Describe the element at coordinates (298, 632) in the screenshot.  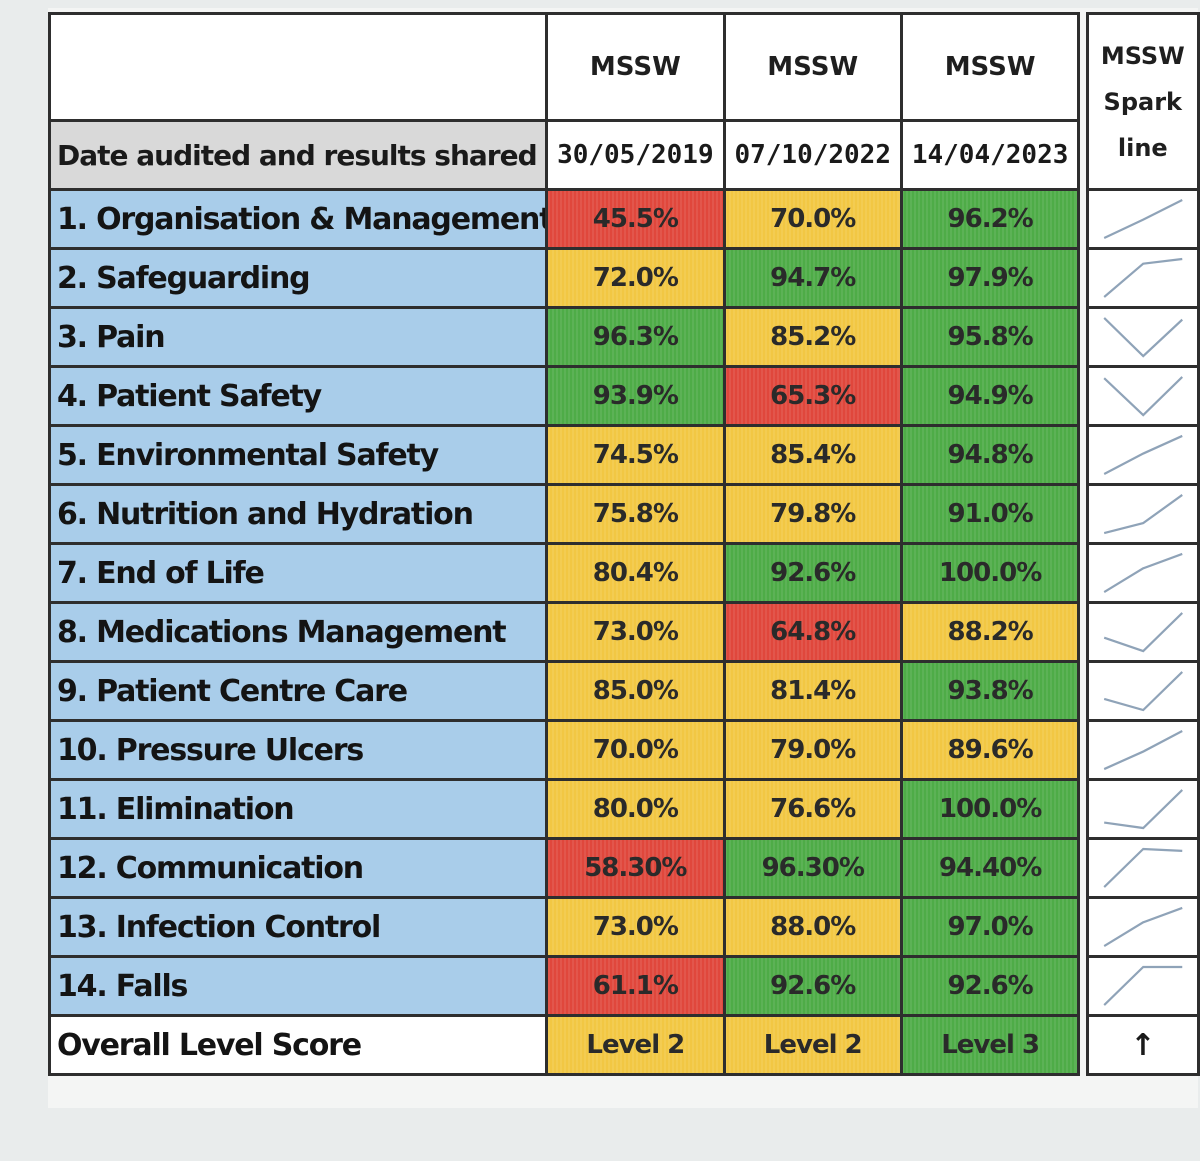
I see `category-label: 8. Medications Management` at that location.